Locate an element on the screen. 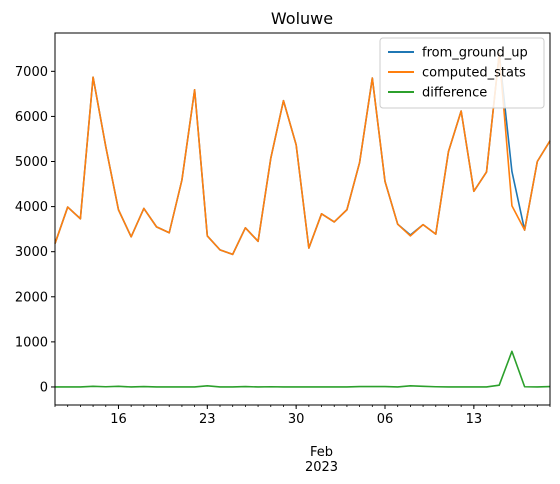 Image resolution: width=560 pixels, height=484 pixels. y-tick-label: 1000 is located at coordinates (31, 342).